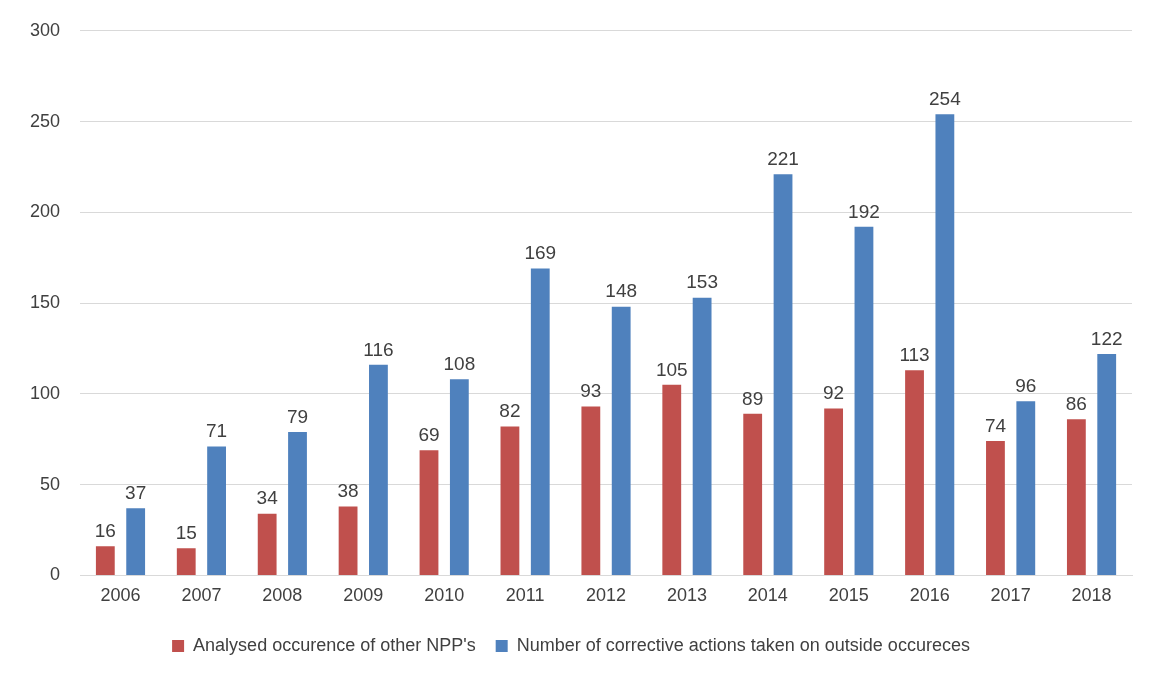 The image size is (1157, 675). What do you see at coordinates (45, 302) in the screenshot?
I see `y-tick-label: 150` at bounding box center [45, 302].